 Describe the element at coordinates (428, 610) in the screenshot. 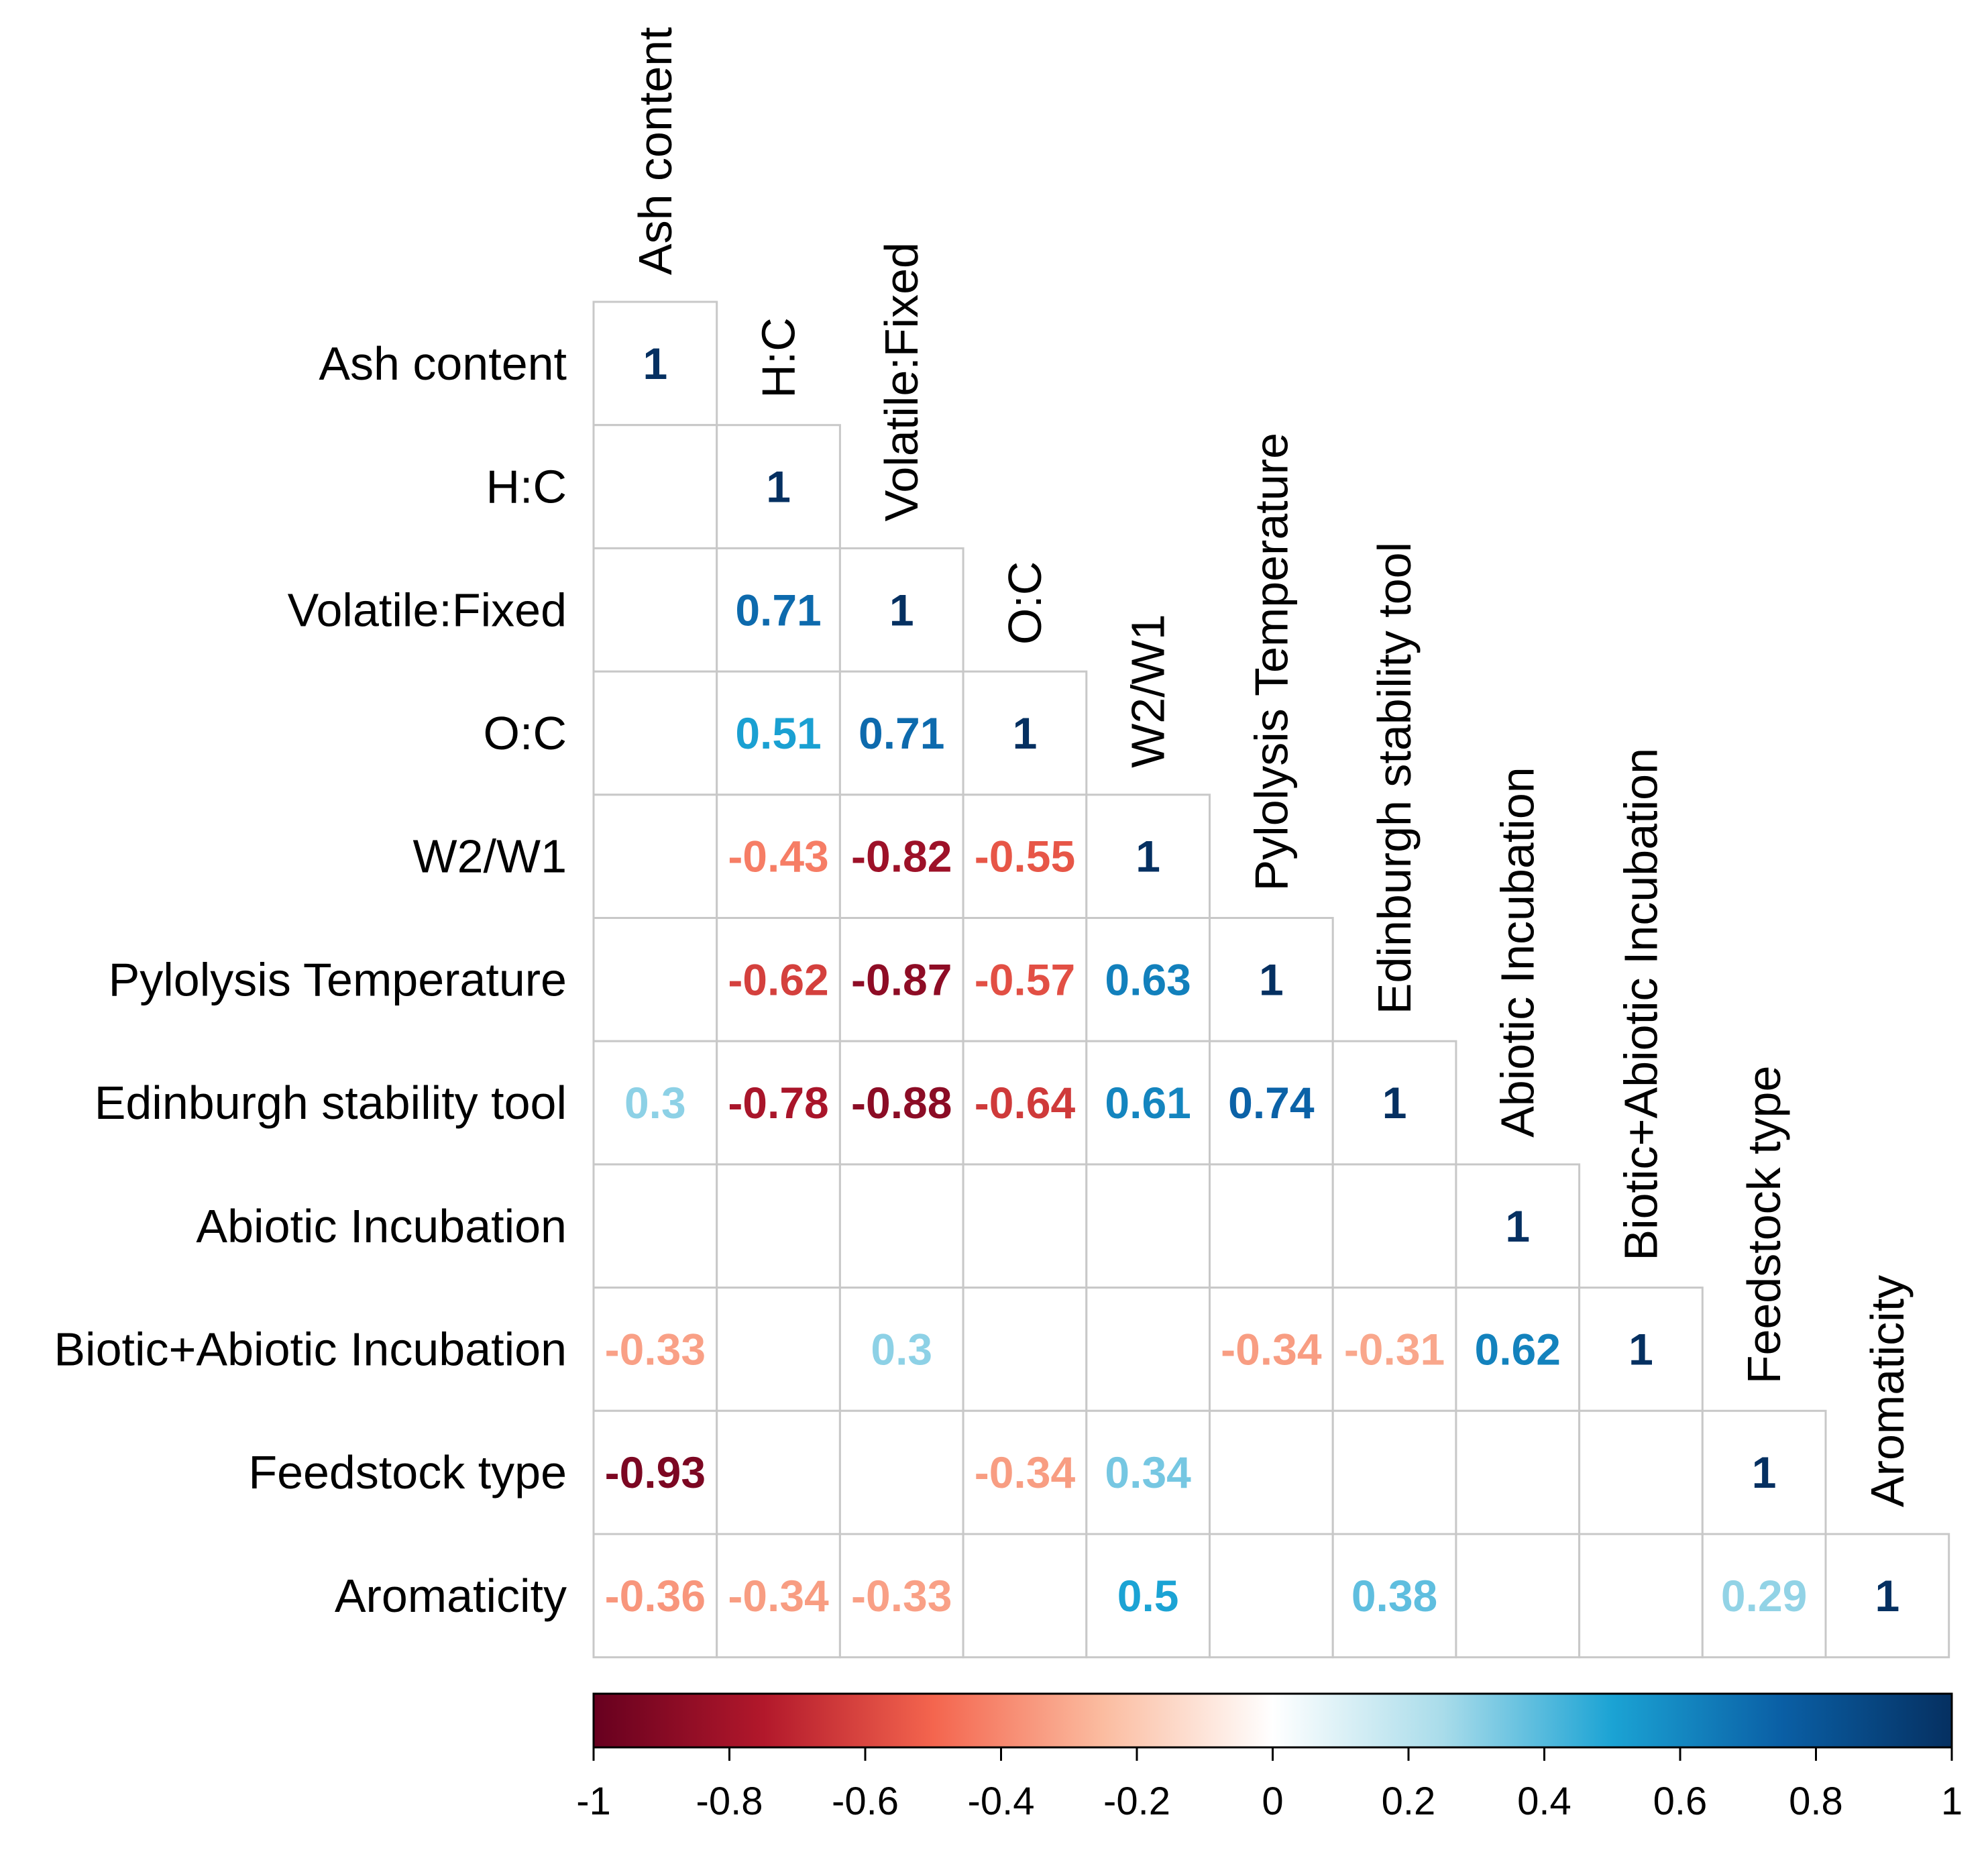

I see `row-label-volatile-fixed: Volatile:Fixed` at that location.